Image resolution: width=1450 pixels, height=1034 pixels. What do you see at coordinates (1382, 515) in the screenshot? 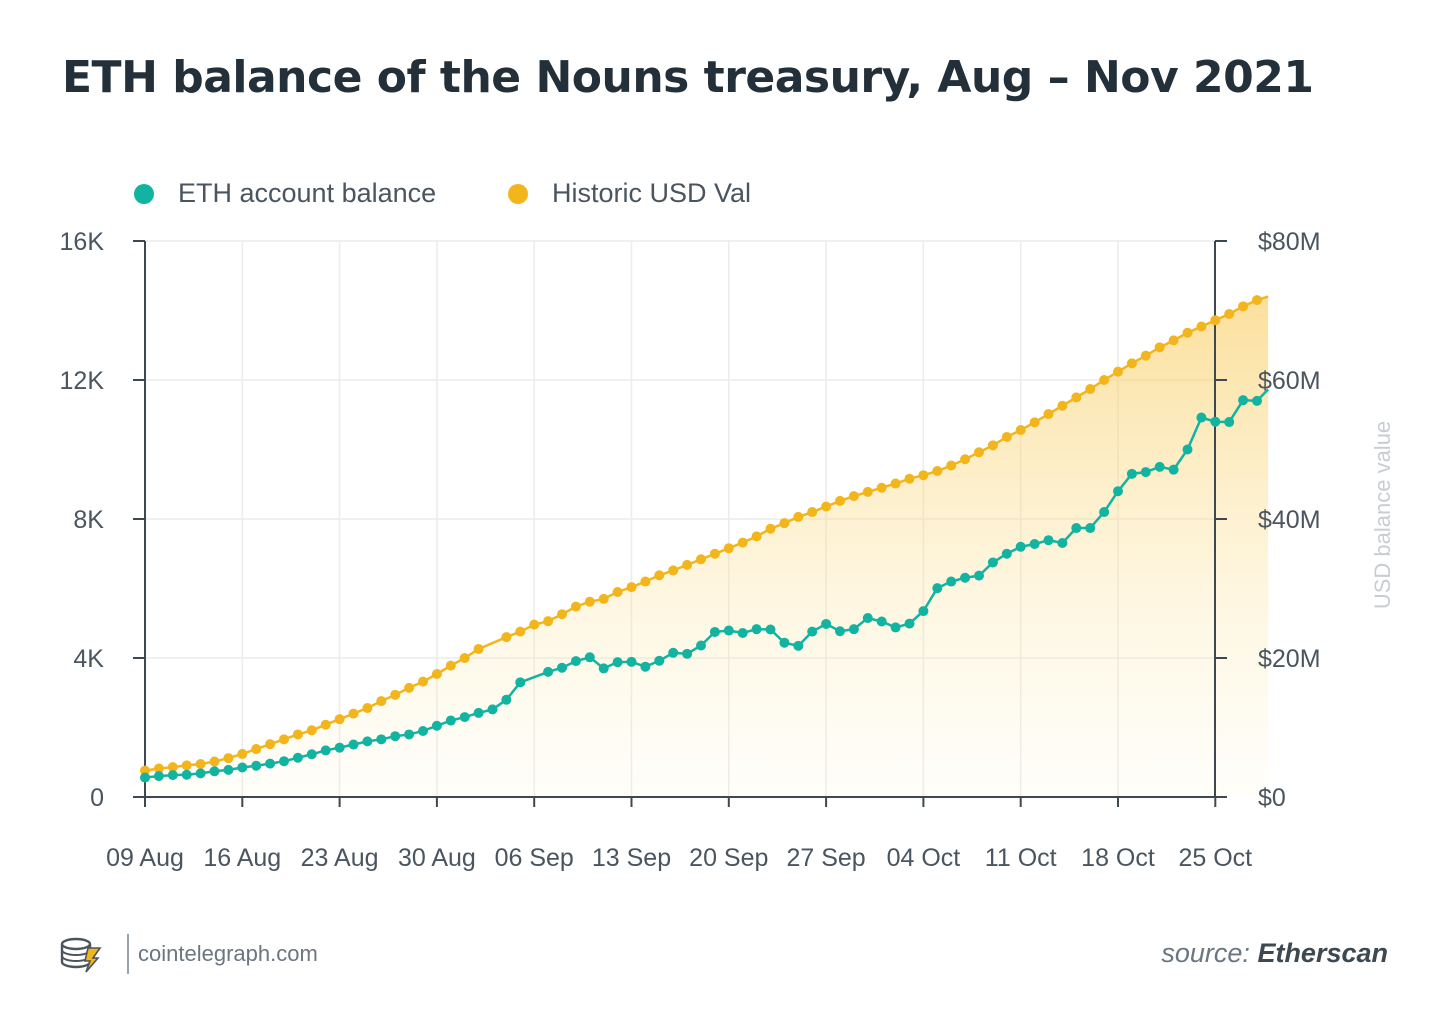
I see `y-right-axis-title: USD balance value` at bounding box center [1382, 515].